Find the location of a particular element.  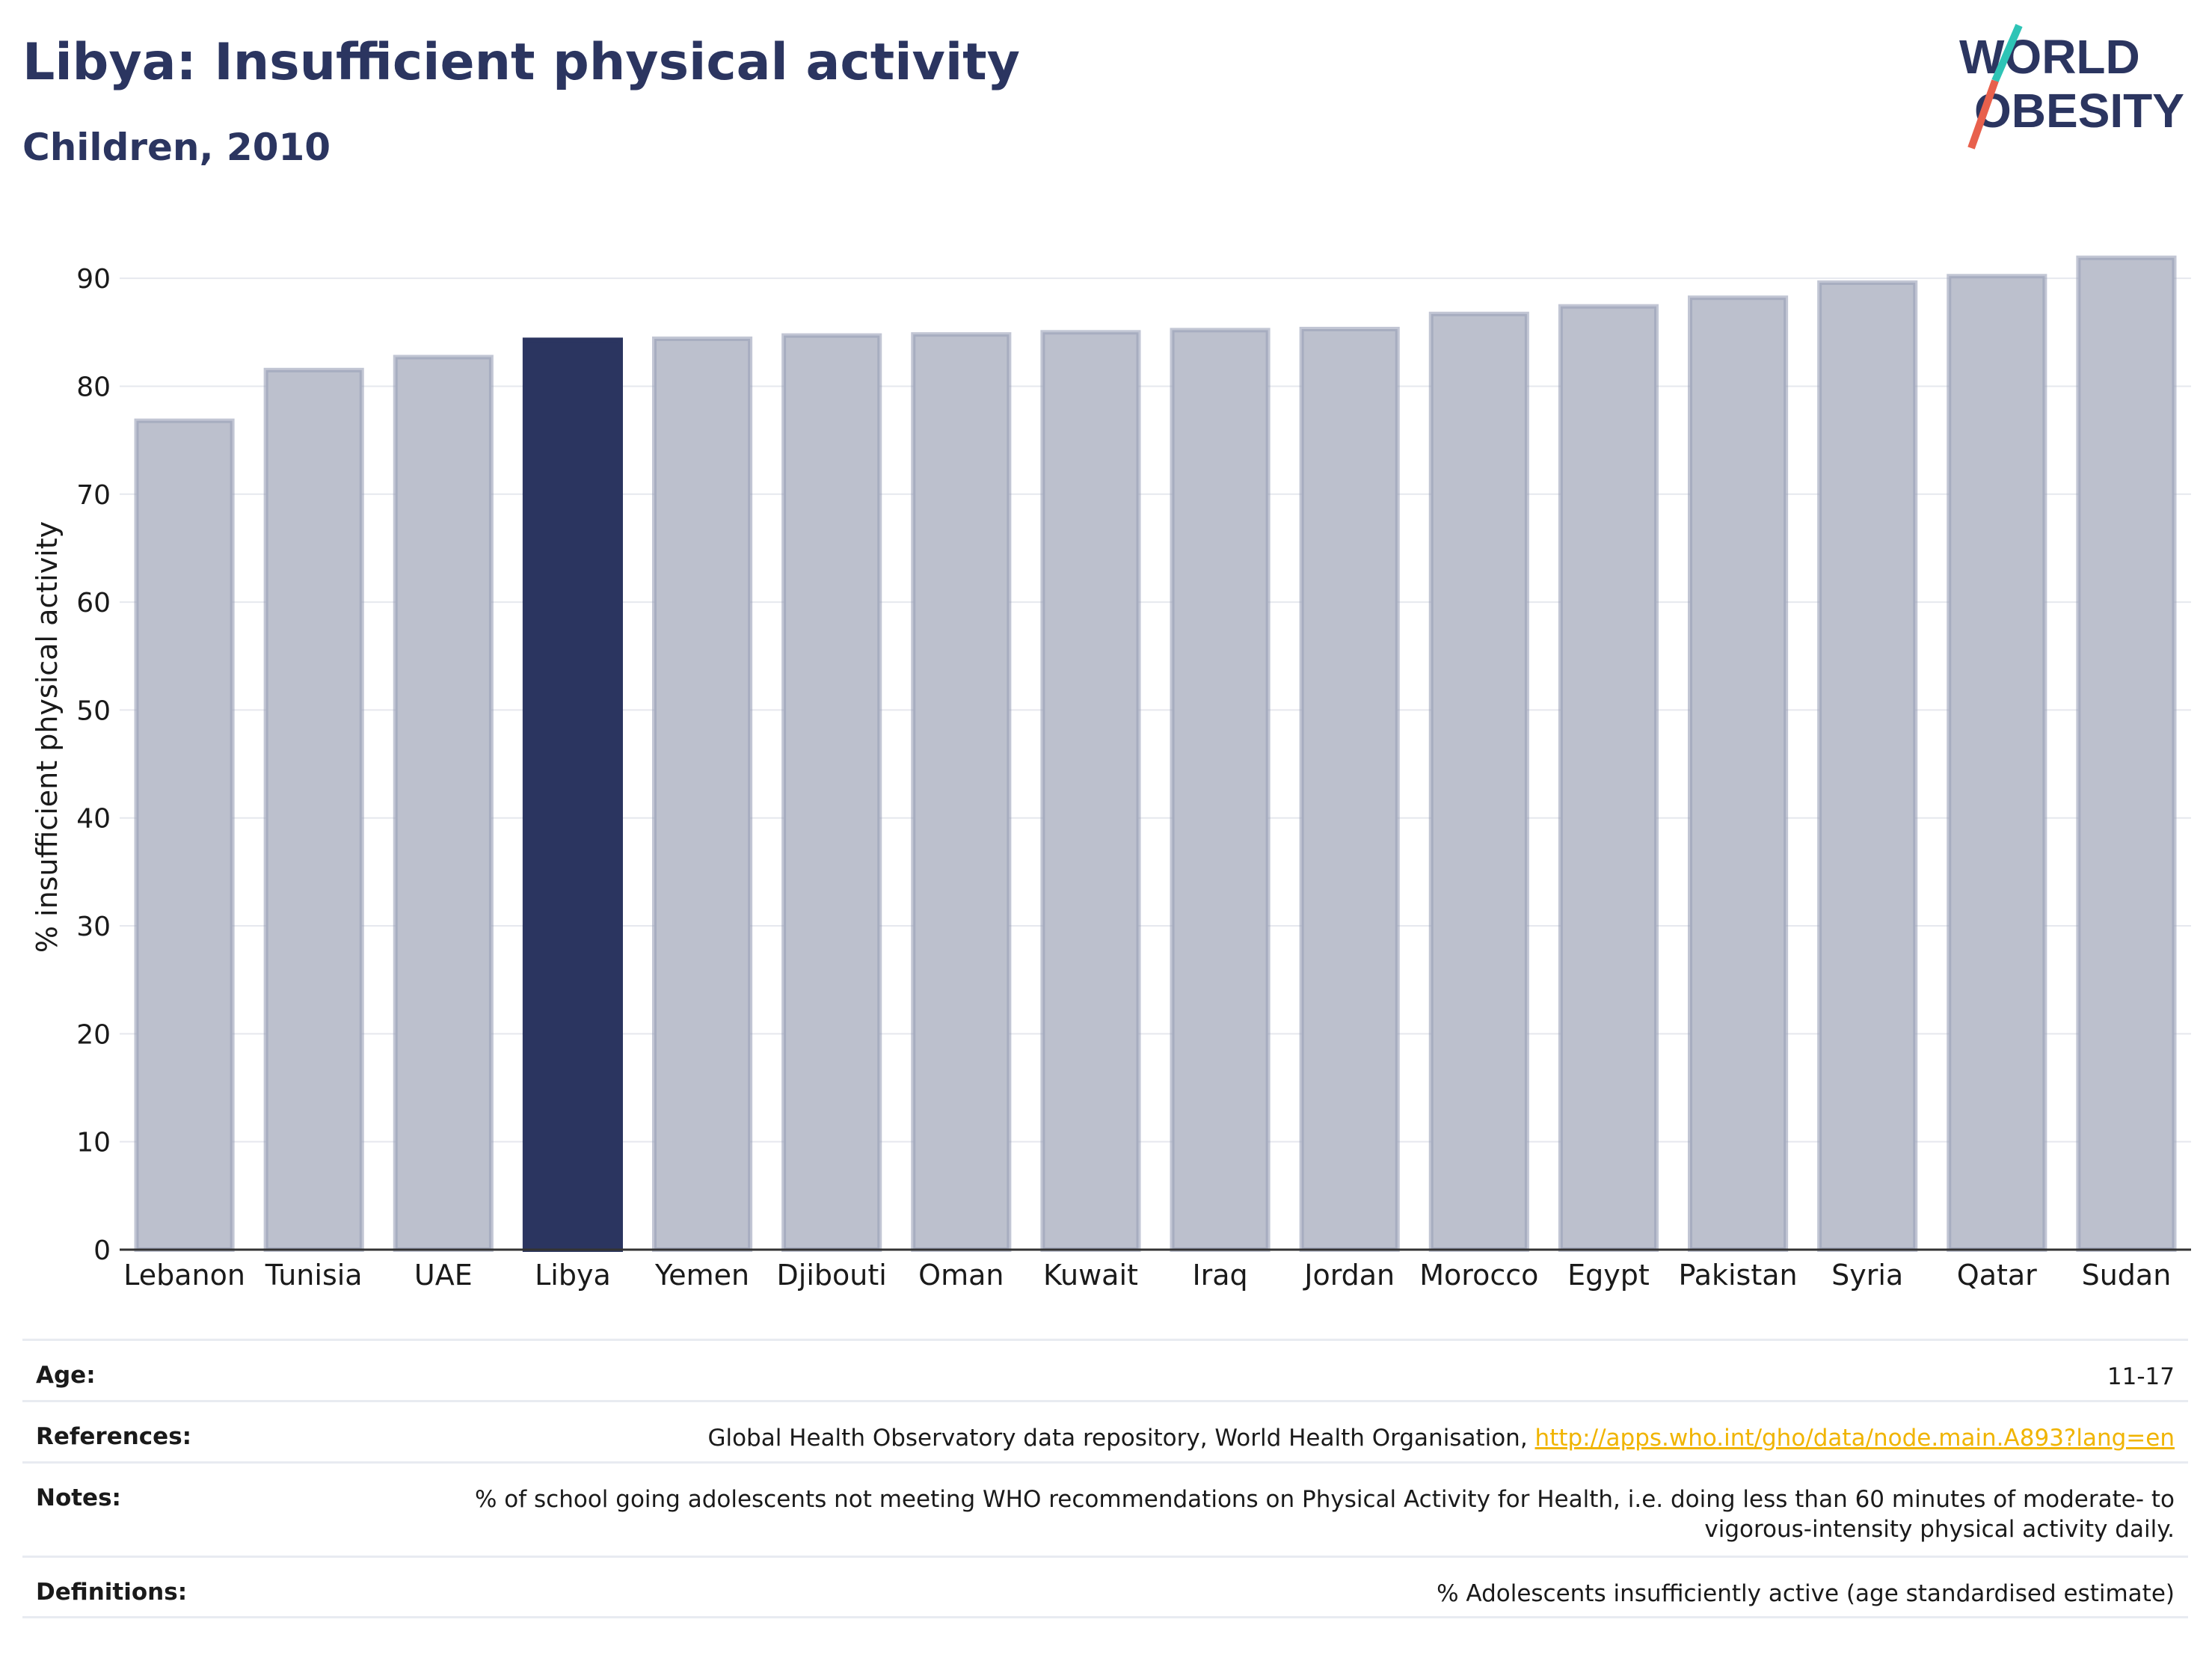

svg-text: OBESITY is located at coordinates (2079, 111).